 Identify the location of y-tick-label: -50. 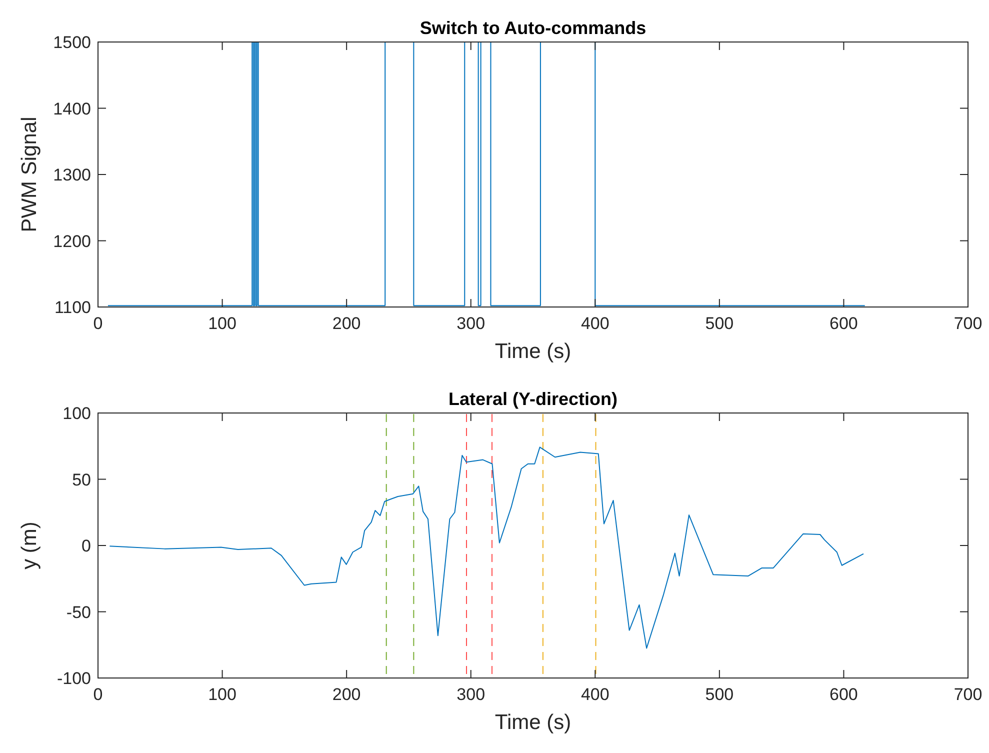
(78, 612).